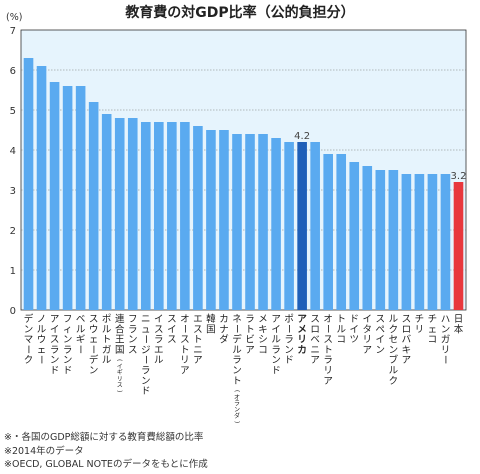 This screenshot has width=480, height=474. Describe the element at coordinates (107, 350) in the screenshot. I see `x-tick-char: ガ` at that location.